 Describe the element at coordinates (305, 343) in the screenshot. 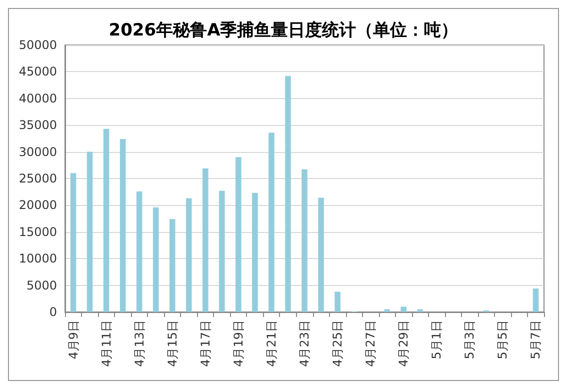

I see `x-tick-label: 4月23日` at that location.